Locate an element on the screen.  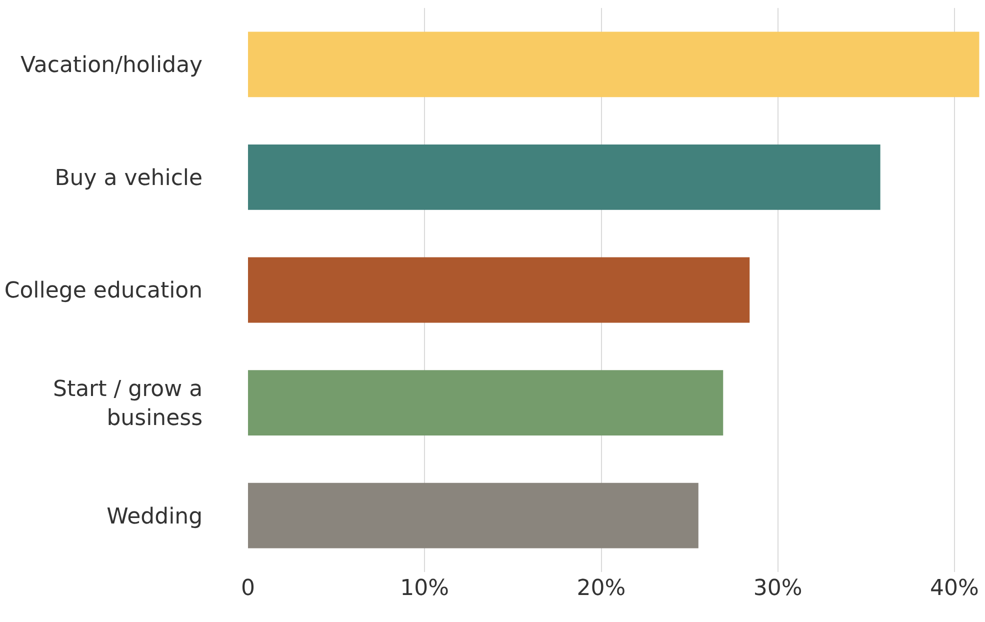
x-tick-label: 30% is located at coordinates (777, 588).